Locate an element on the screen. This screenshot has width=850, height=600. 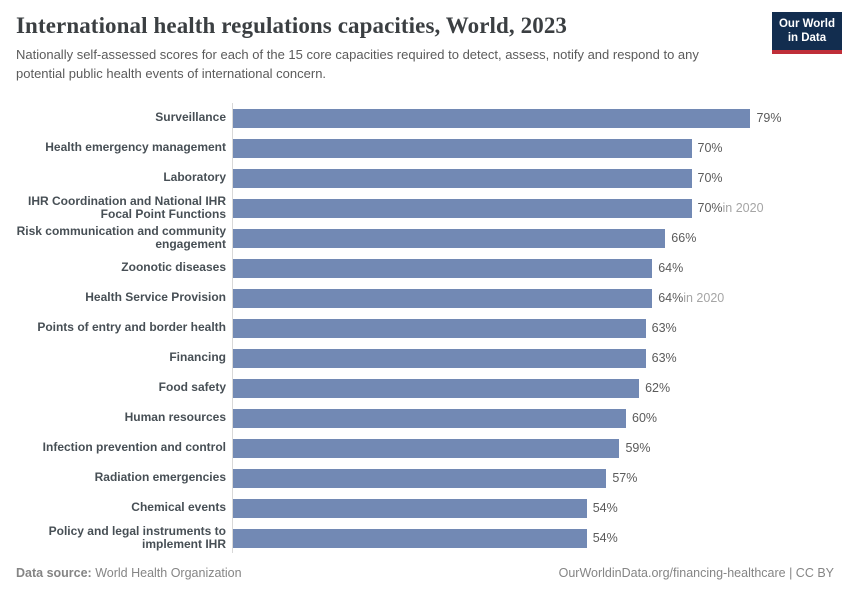
owid-logo: Our World in Data is located at coordinates (806, 33).